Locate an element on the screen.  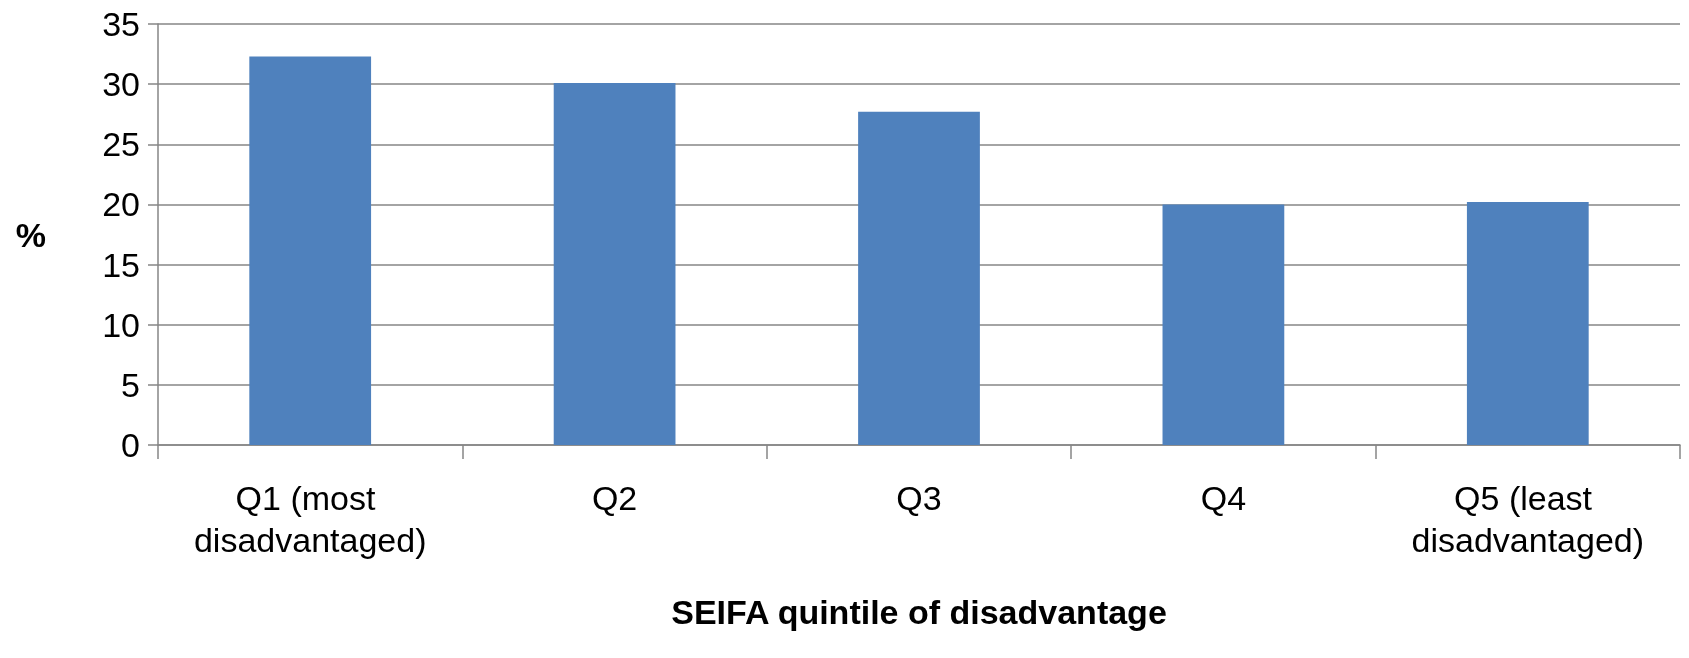
y-axis-title: % is located at coordinates (30, 234).